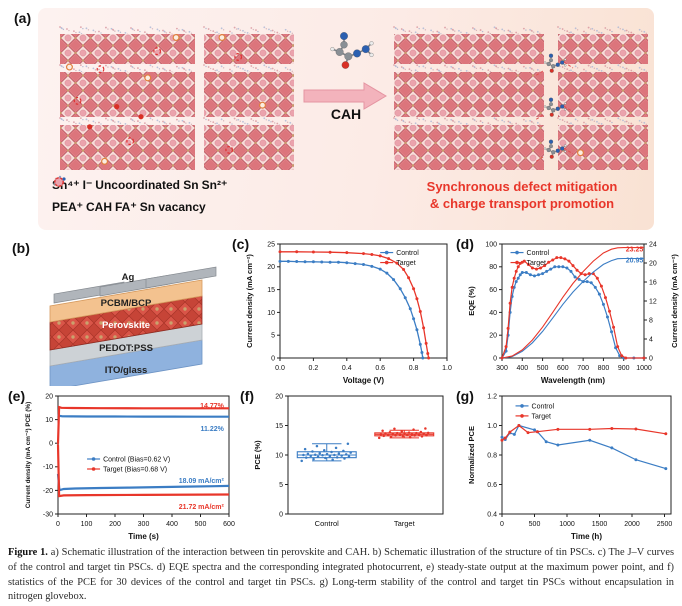 The image size is (682, 606). I want to click on legend-label: Sn vacancy, so click(172, 207).